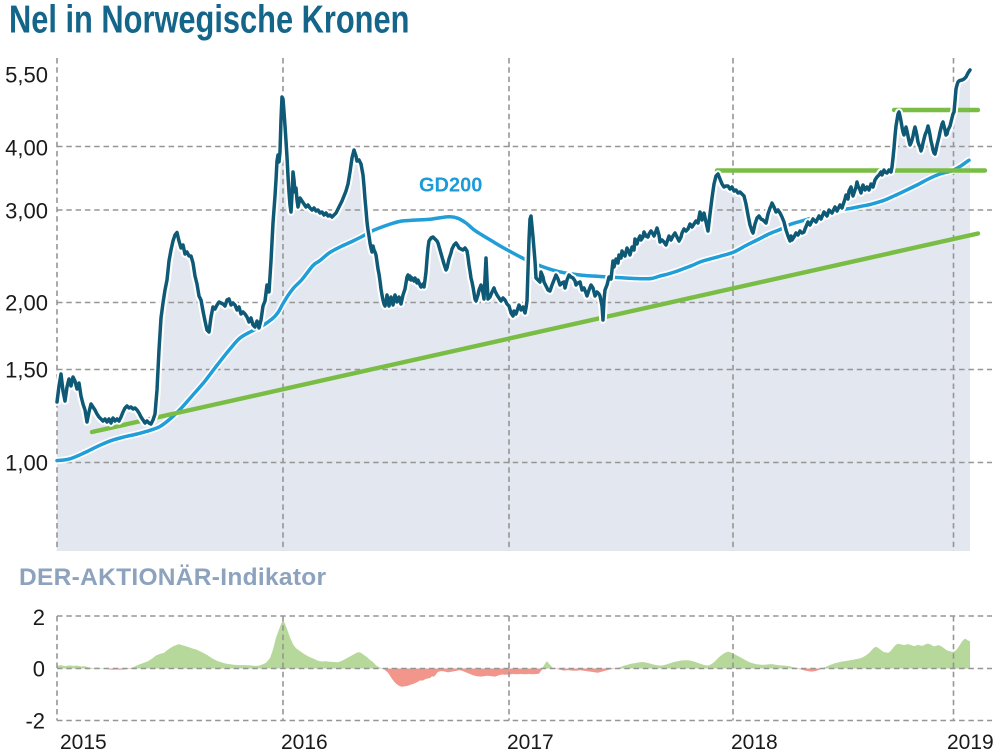 This screenshot has width=1000, height=756. What do you see at coordinates (530, 742) in the screenshot?
I see `svg-text: 2017` at bounding box center [530, 742].